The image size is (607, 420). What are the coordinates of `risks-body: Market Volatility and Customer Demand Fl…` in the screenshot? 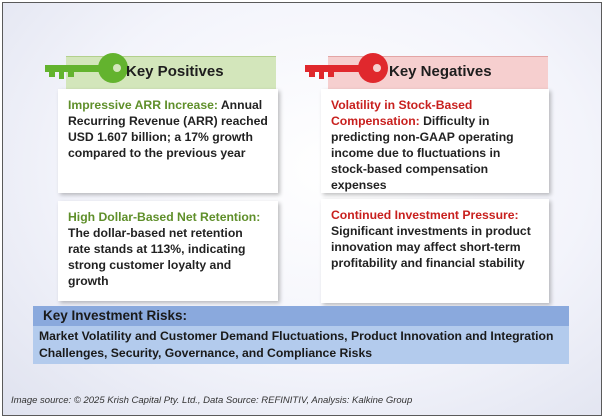 It's located at (301, 345).